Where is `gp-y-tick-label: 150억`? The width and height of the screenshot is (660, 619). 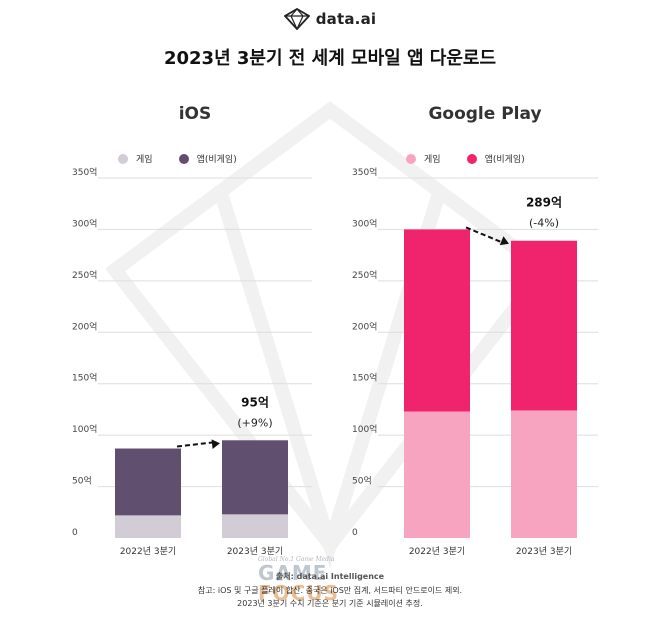 gp-y-tick-label: 150억 is located at coordinates (364, 378).